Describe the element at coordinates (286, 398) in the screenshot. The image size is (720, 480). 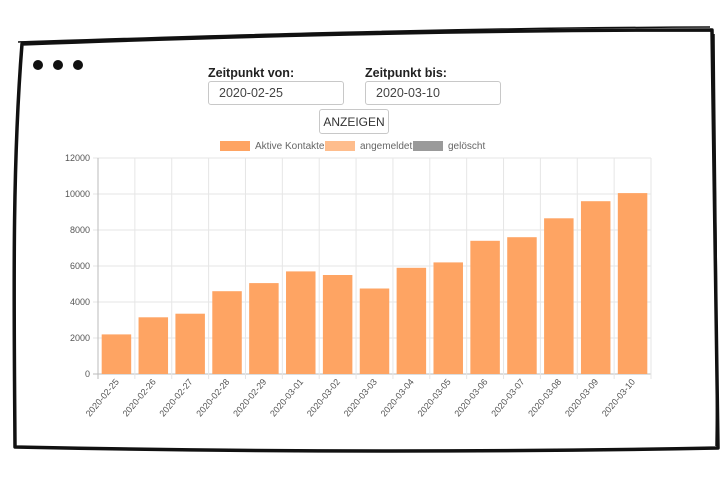
I see `x-tick-label: 2020-03-01` at that location.